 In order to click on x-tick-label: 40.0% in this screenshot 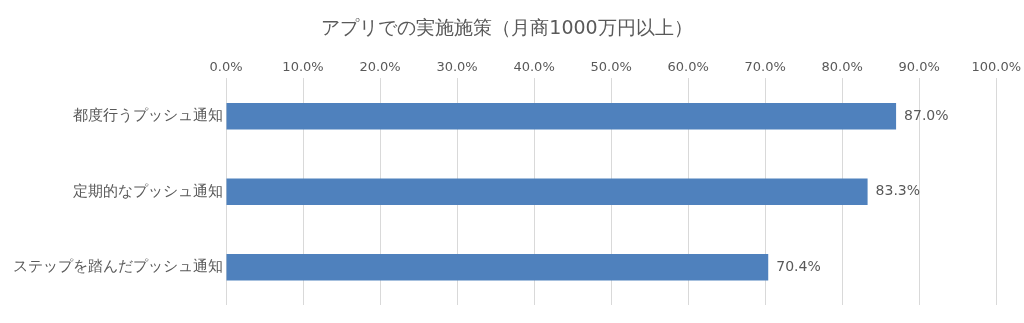, I will do `click(534, 66)`.